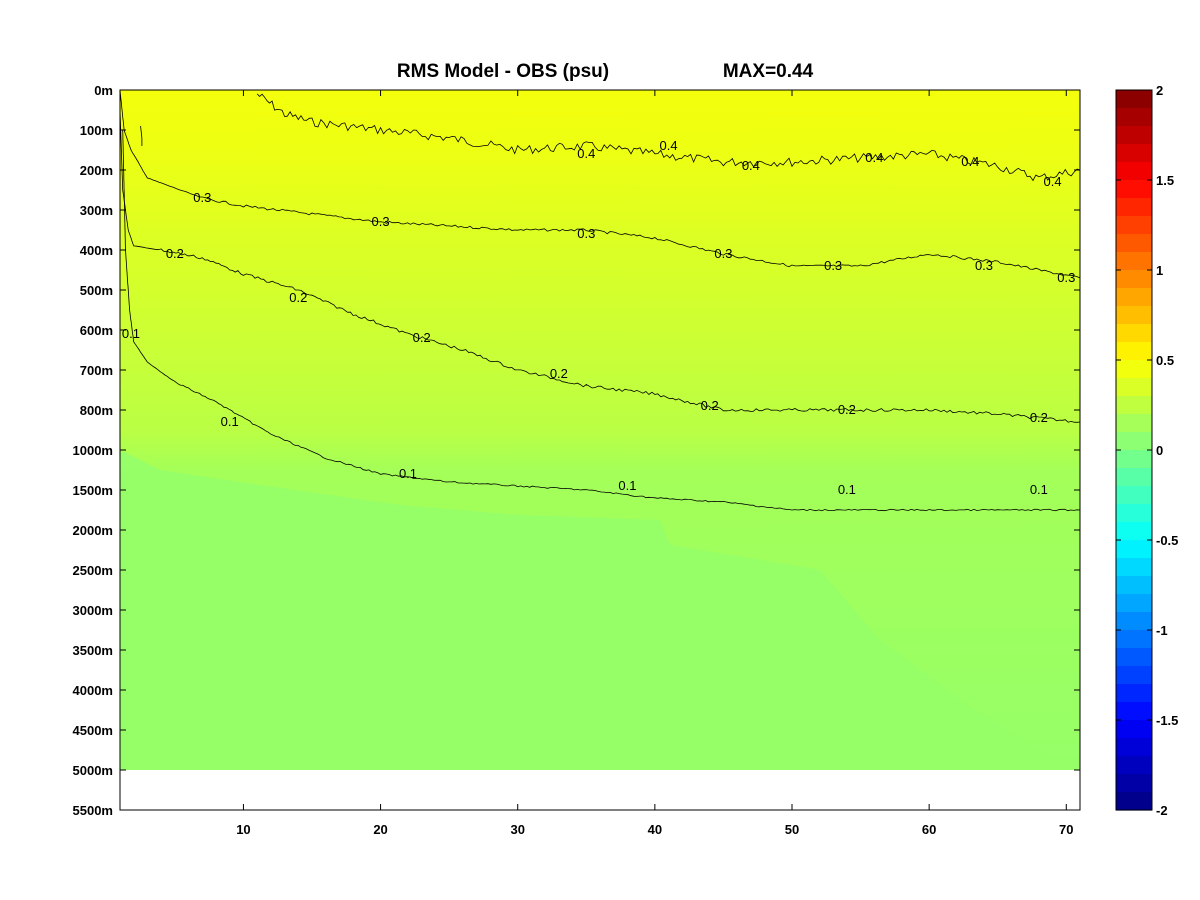 The width and height of the screenshot is (1200, 900). I want to click on y-tick-label: 3500m, so click(93, 650).